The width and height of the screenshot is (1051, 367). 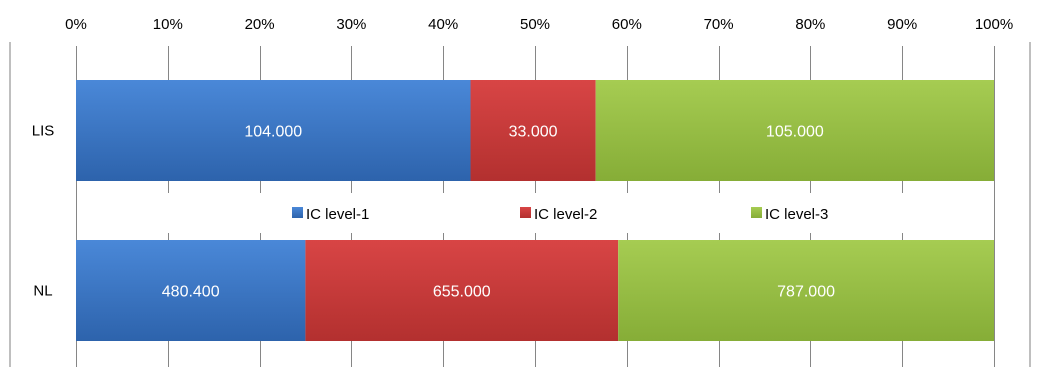 I want to click on x-tick-label: 0%, so click(x=76, y=24).